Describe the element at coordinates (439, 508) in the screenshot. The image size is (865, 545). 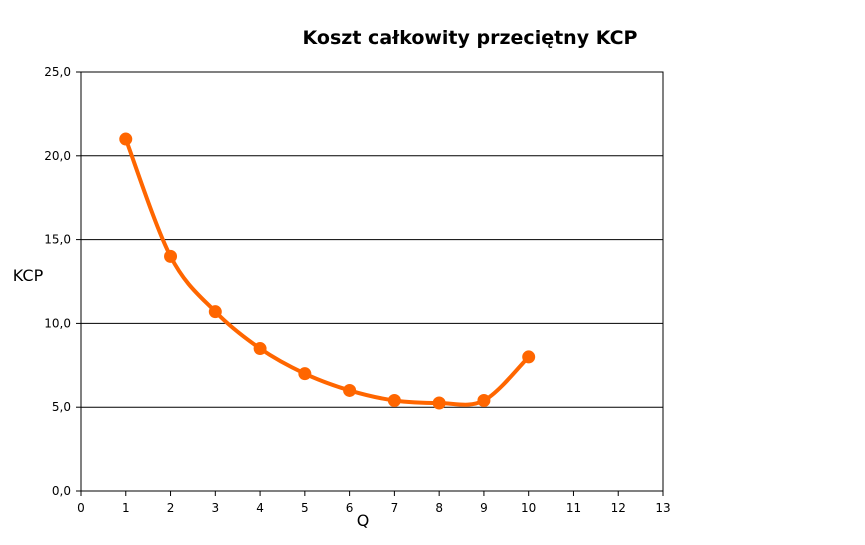
I see `x-tick-label: 8` at that location.